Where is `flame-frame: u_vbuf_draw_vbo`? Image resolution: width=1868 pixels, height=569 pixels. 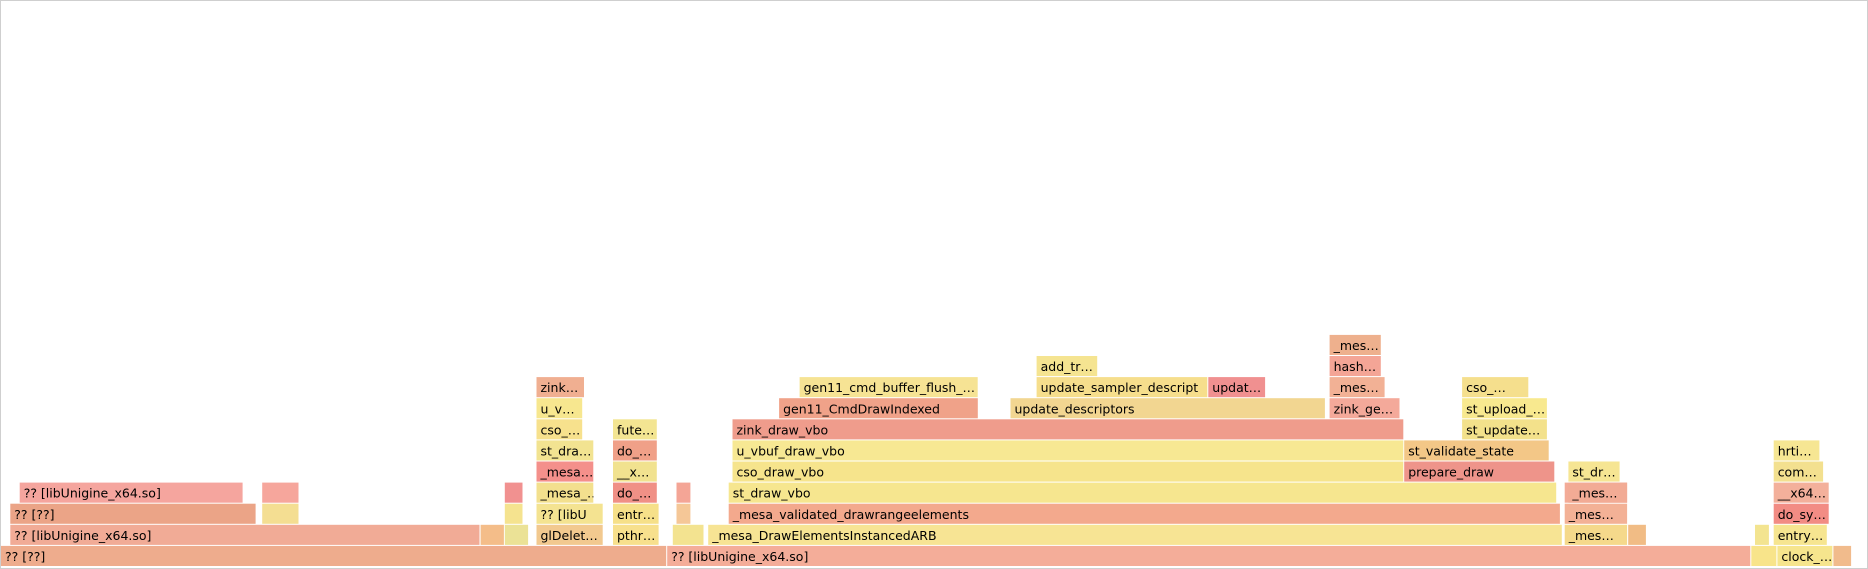
flame-frame: u_vbuf_draw_vbo is located at coordinates (1068, 450).